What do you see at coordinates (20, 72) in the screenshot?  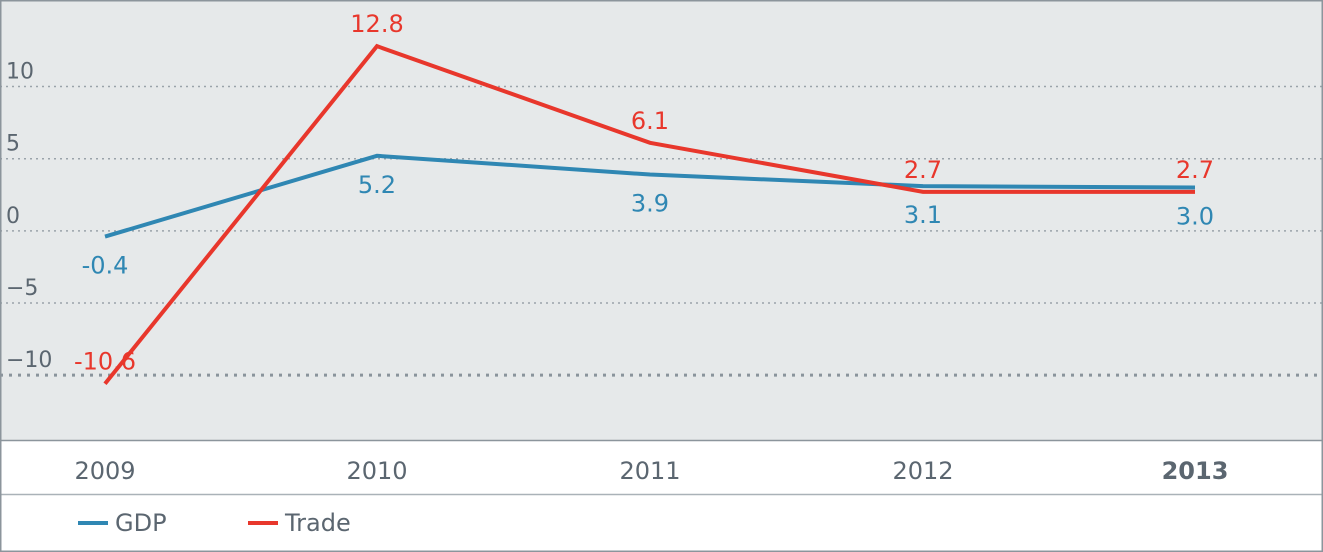 I see `y-tick-label: 10` at bounding box center [20, 72].